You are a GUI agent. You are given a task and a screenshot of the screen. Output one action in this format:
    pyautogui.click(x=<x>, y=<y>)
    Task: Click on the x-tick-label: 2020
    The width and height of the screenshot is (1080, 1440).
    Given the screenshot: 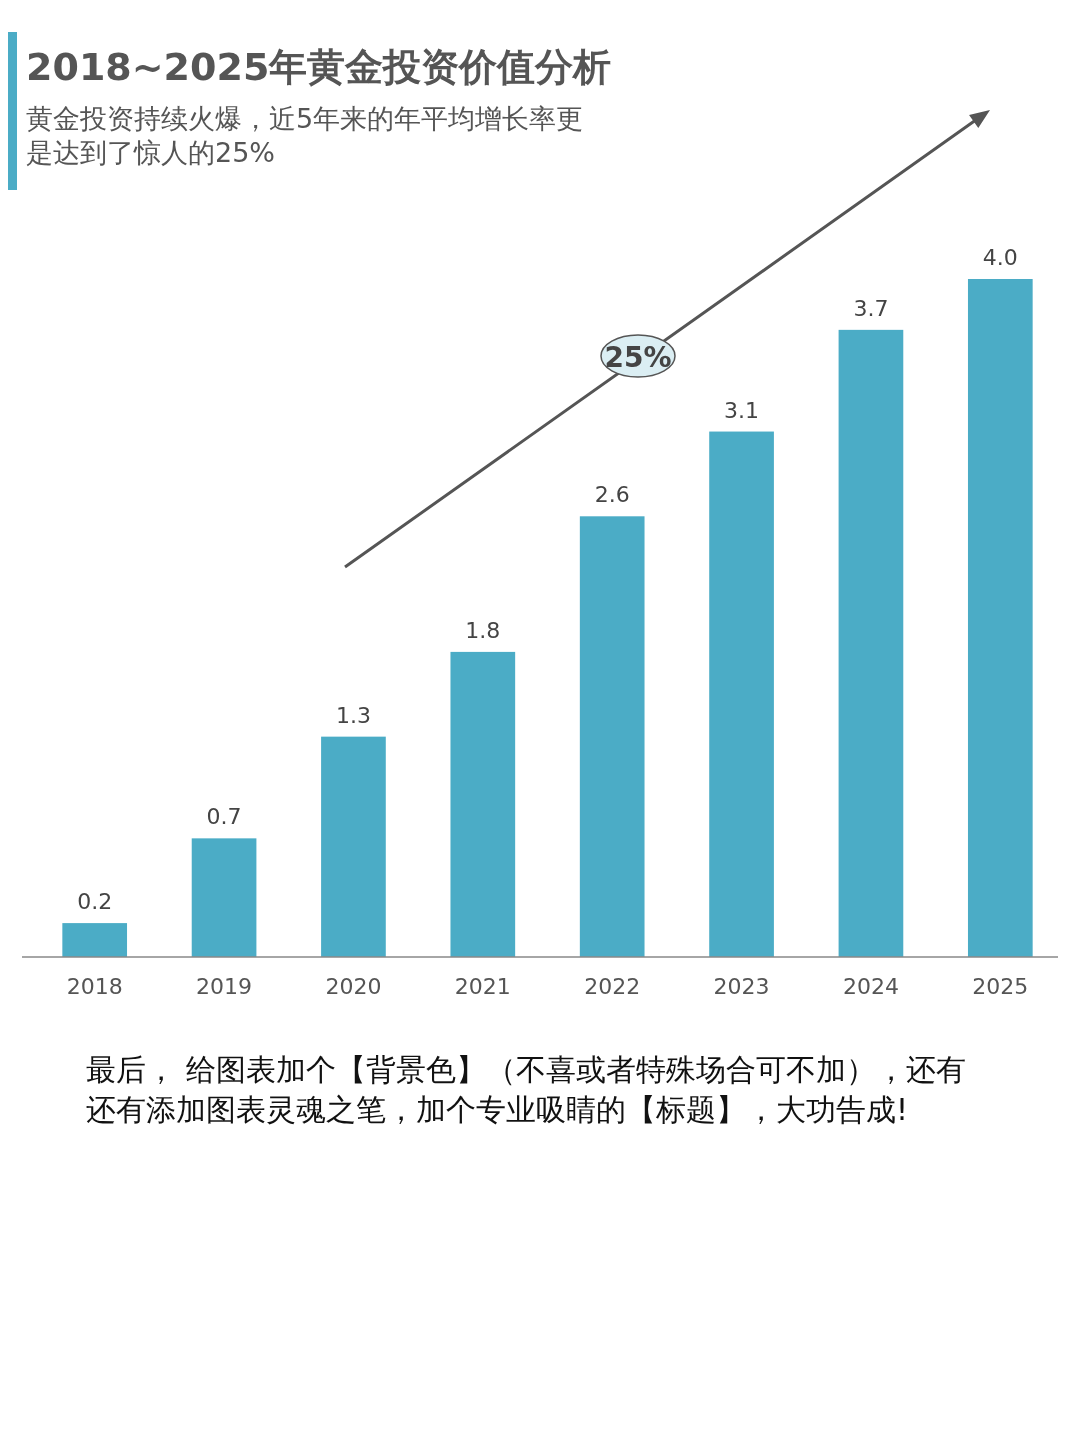 What is the action you would take?
    pyautogui.click(x=353, y=986)
    